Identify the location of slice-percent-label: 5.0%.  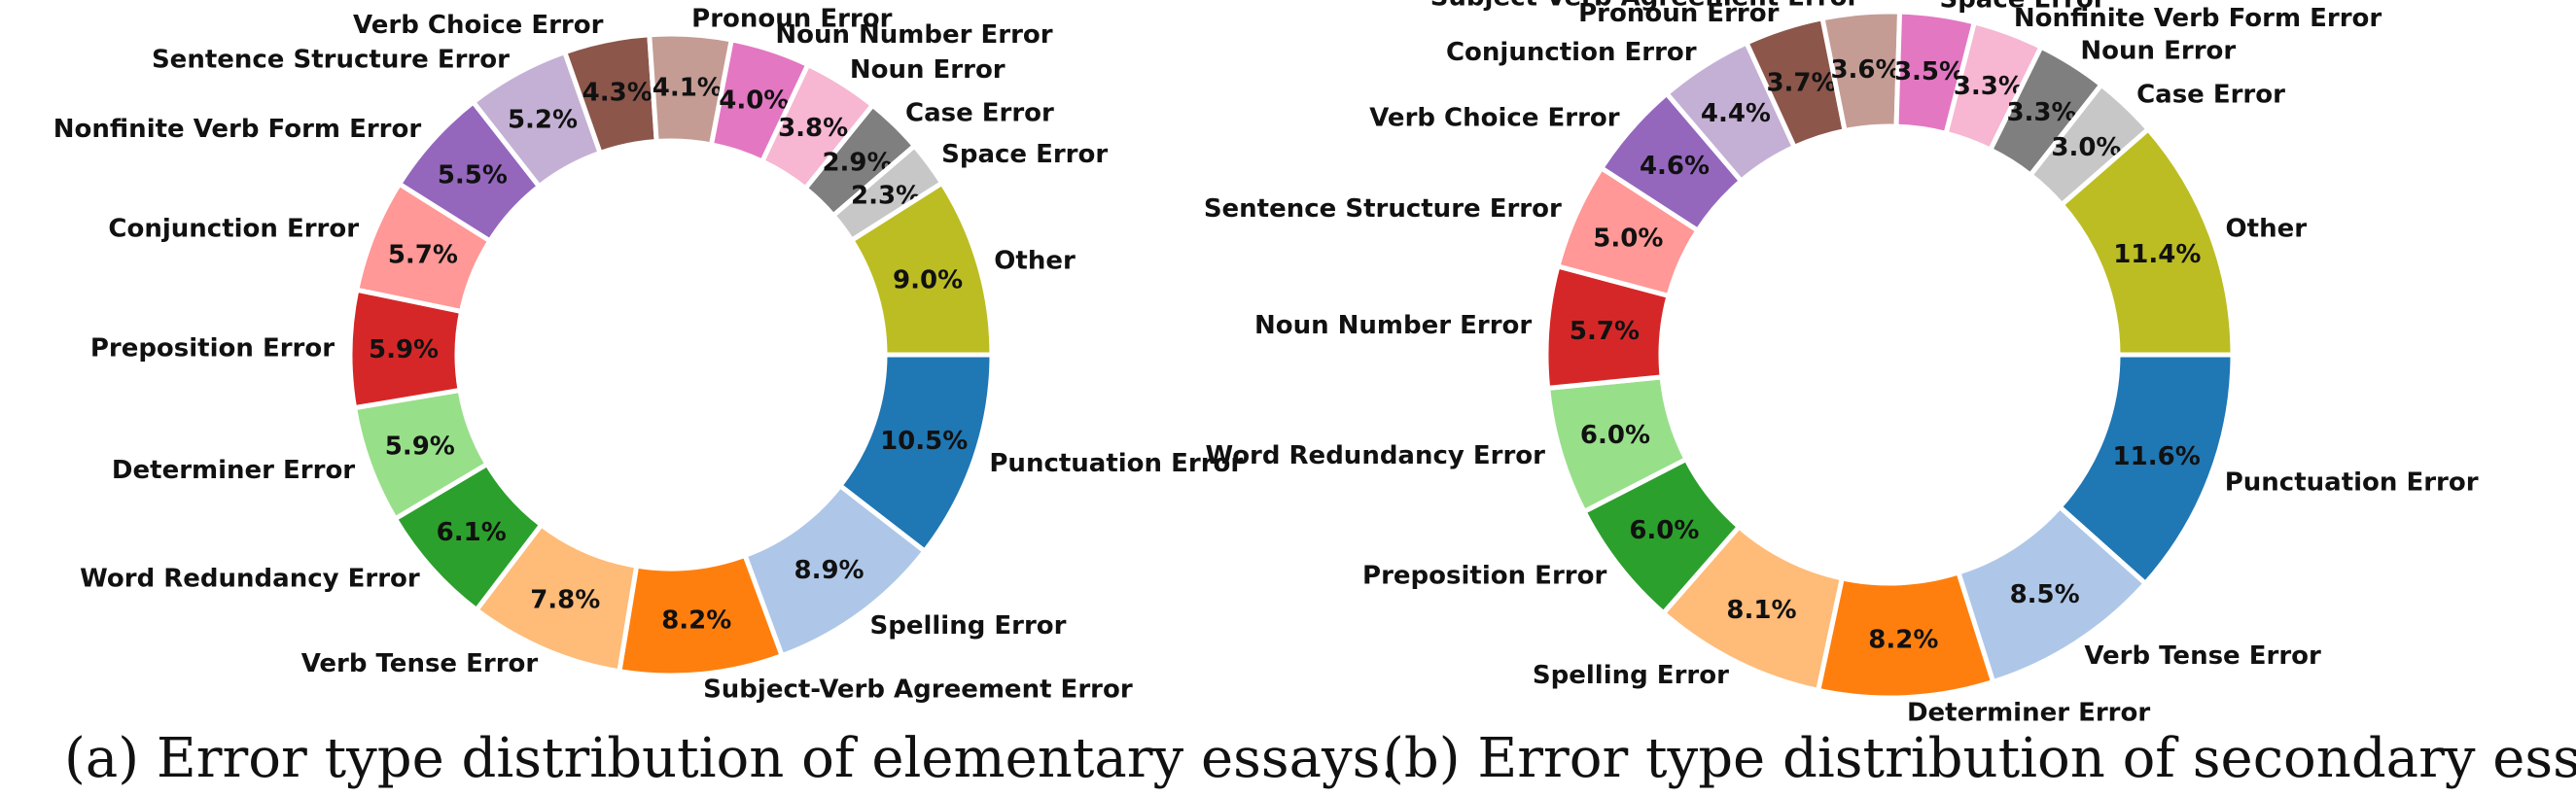
(1628, 240).